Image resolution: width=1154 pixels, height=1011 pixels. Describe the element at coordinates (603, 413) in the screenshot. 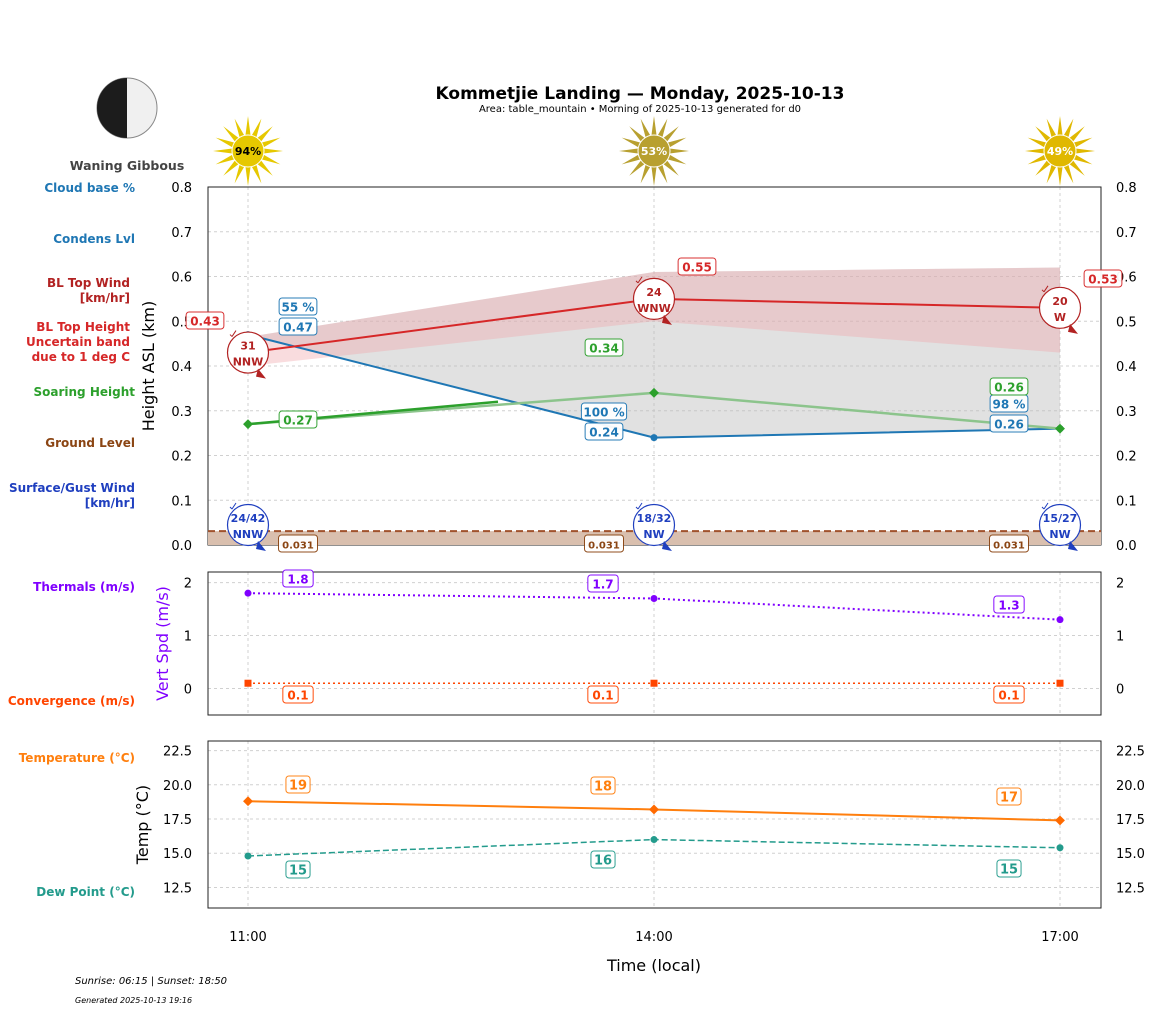

I see `cloud-base-pct-label-text: 100 %` at that location.